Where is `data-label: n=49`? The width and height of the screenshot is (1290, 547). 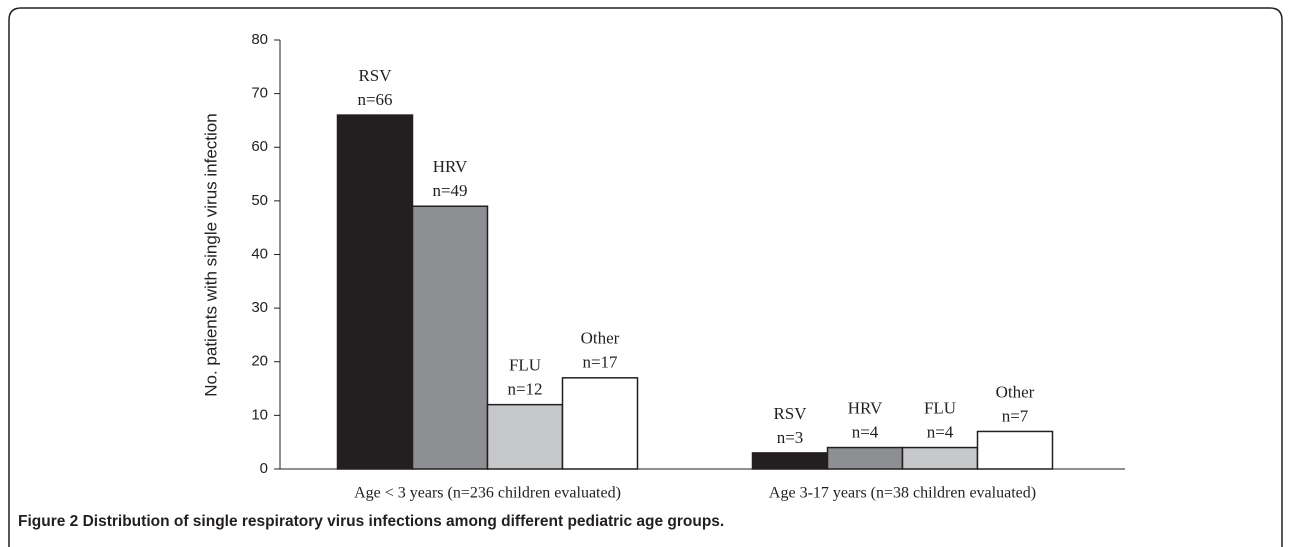 data-label: n=49 is located at coordinates (449, 190).